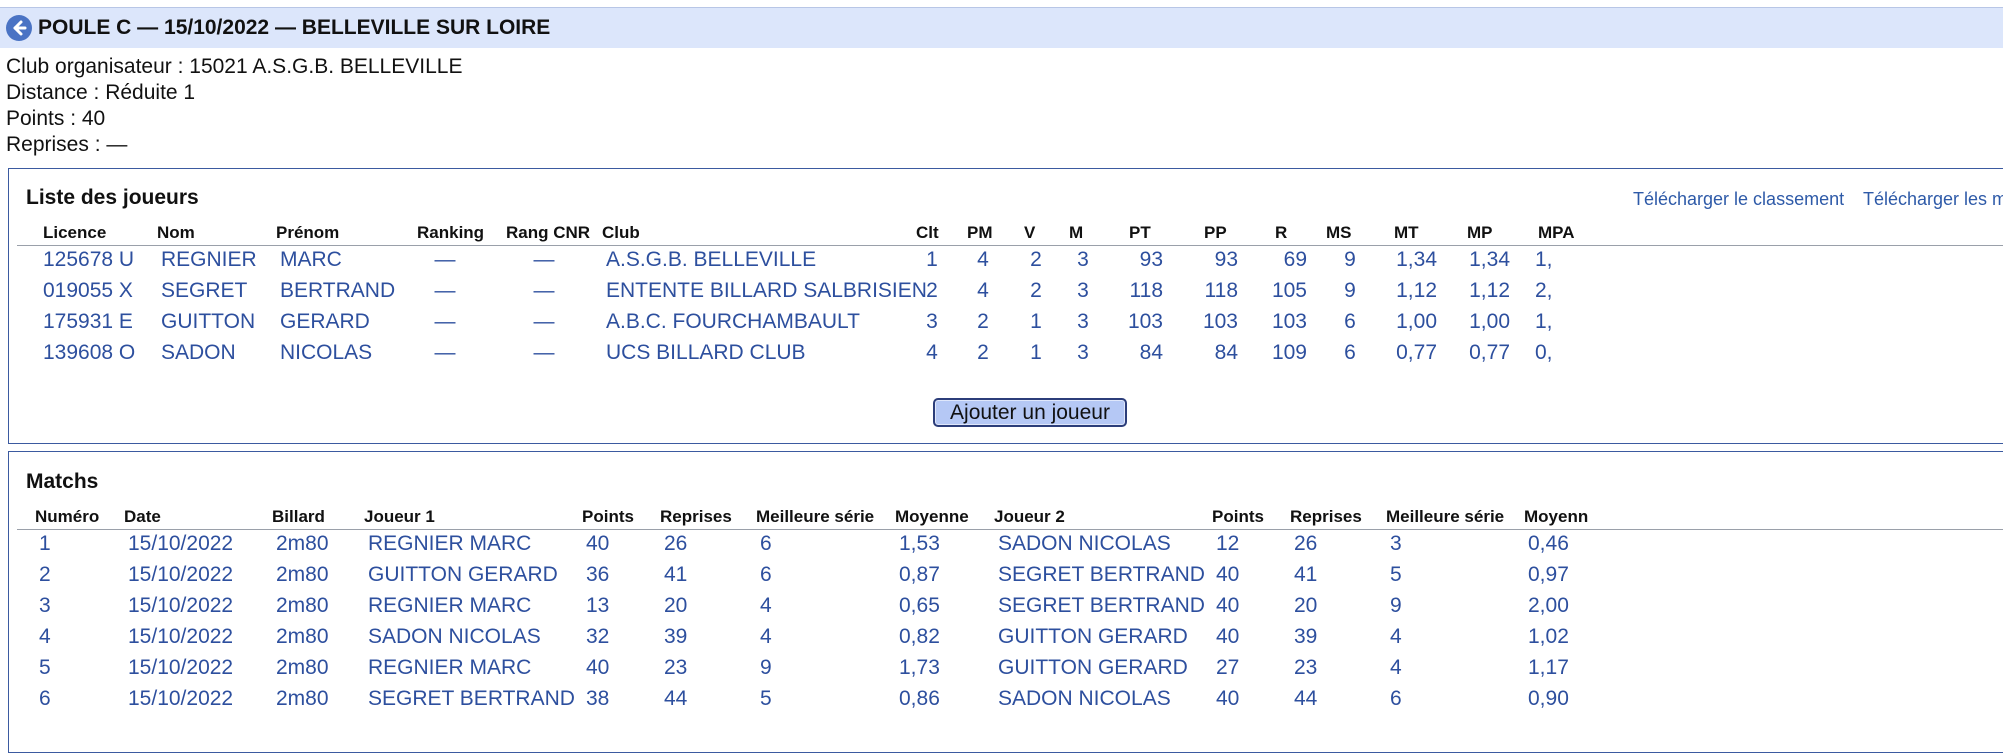 Image resolution: width=2003 pixels, height=753 pixels. Describe the element at coordinates (1289, 352) in the screenshot. I see `table-cell: 109` at that location.